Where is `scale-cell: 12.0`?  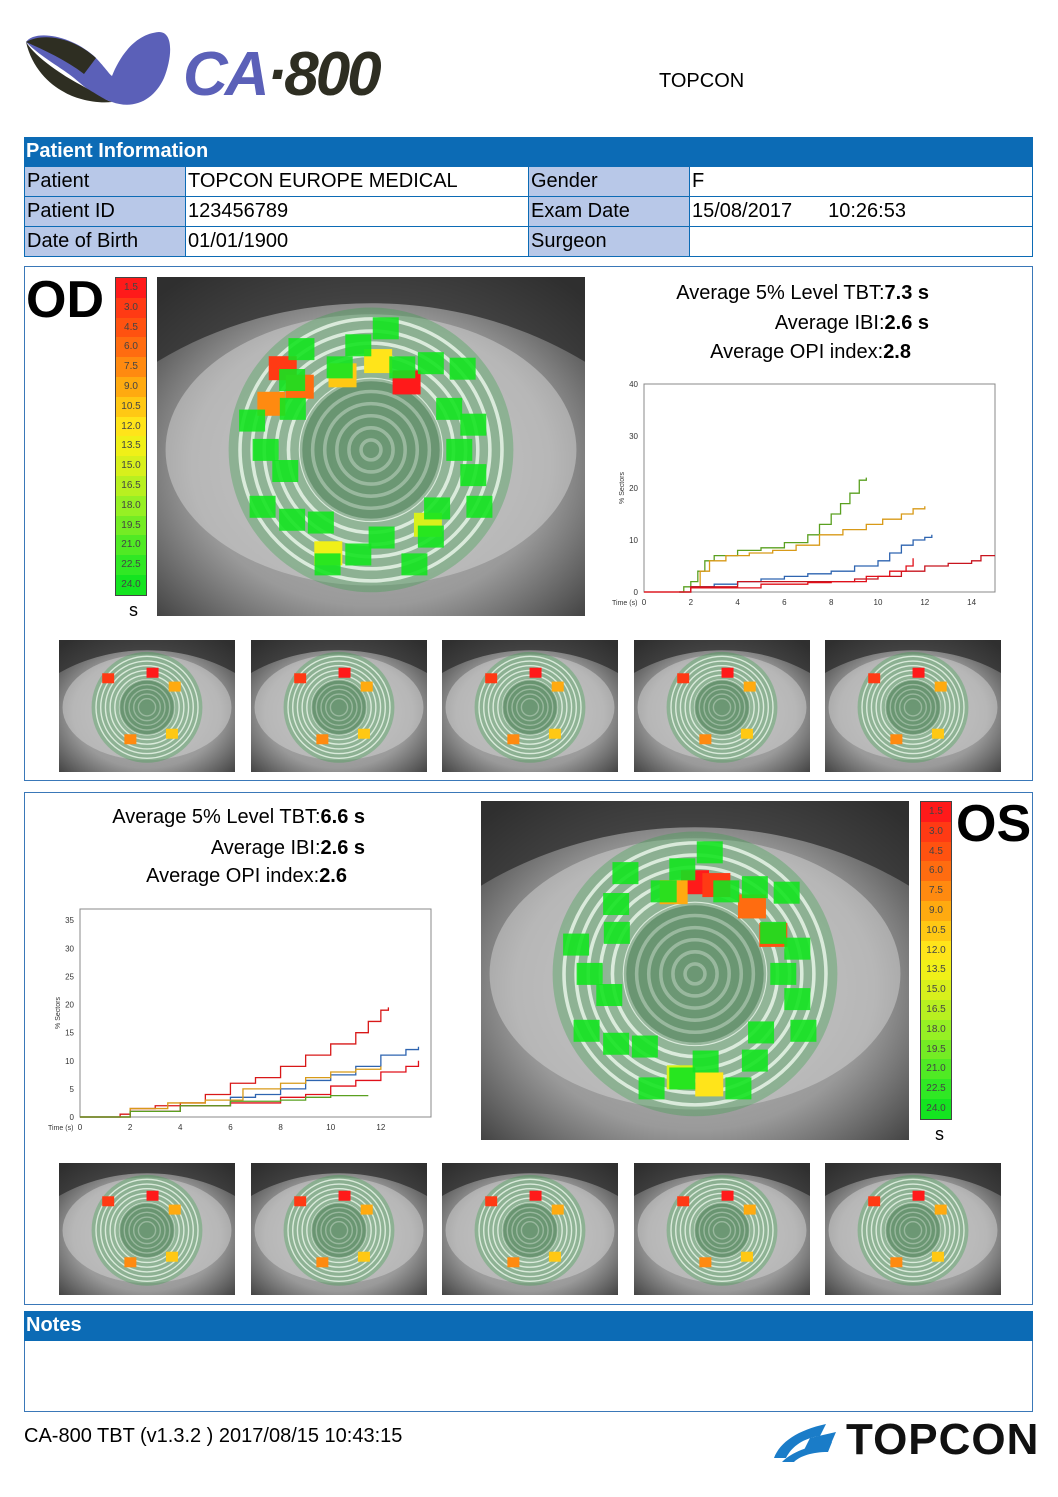 scale-cell: 12.0 is located at coordinates (131, 426).